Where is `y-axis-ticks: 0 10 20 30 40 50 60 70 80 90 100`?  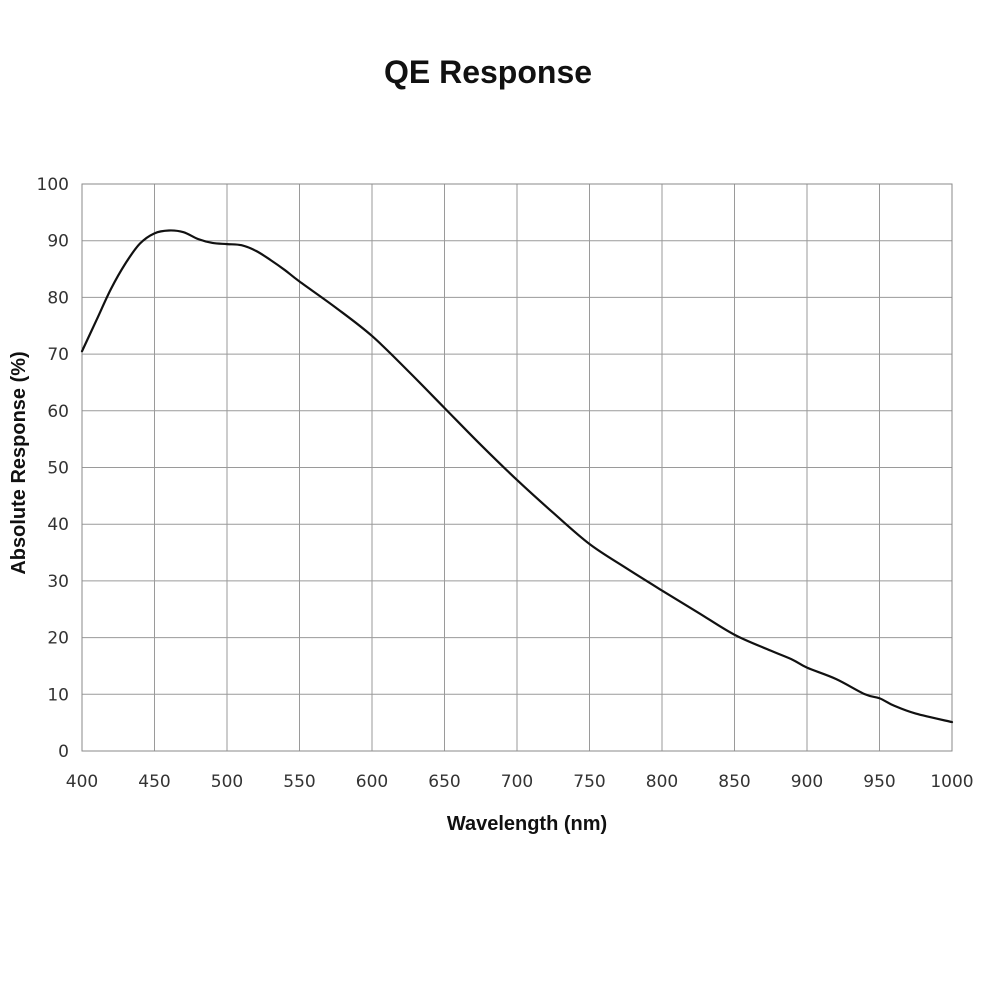
y-axis-ticks: 0 10 20 30 40 50 60 70 80 90 100 is located at coordinates (53, 468).